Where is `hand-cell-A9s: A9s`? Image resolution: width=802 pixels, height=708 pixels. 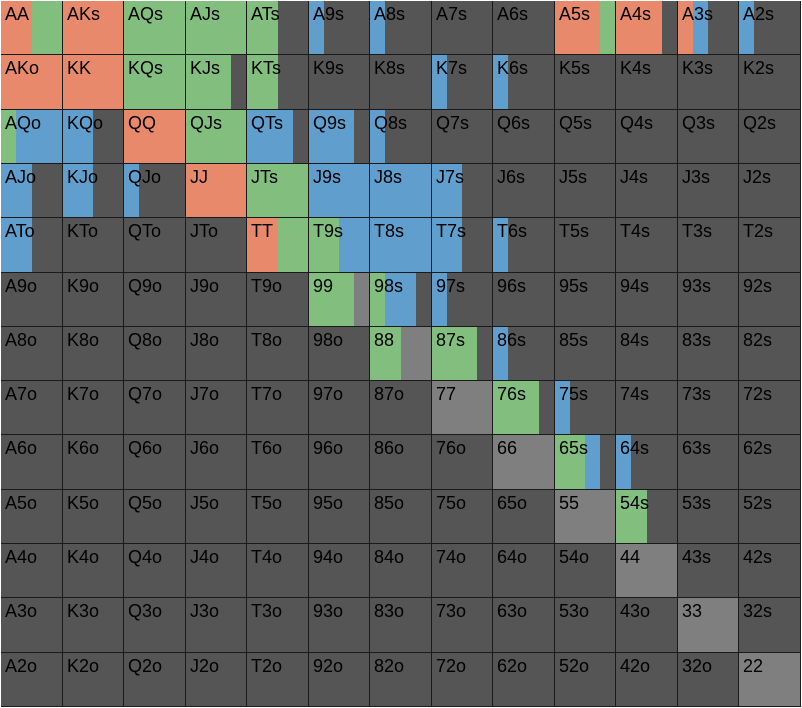
hand-cell-A9s: A9s is located at coordinates (339, 28).